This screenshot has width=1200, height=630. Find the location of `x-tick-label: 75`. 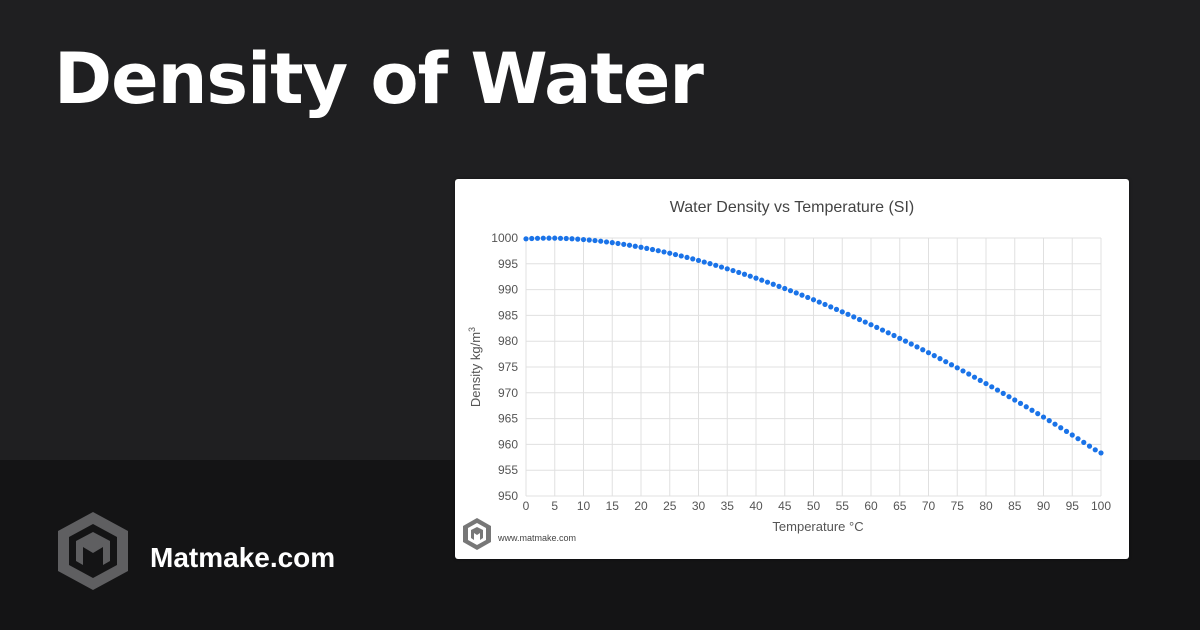

x-tick-label: 75 is located at coordinates (958, 506).